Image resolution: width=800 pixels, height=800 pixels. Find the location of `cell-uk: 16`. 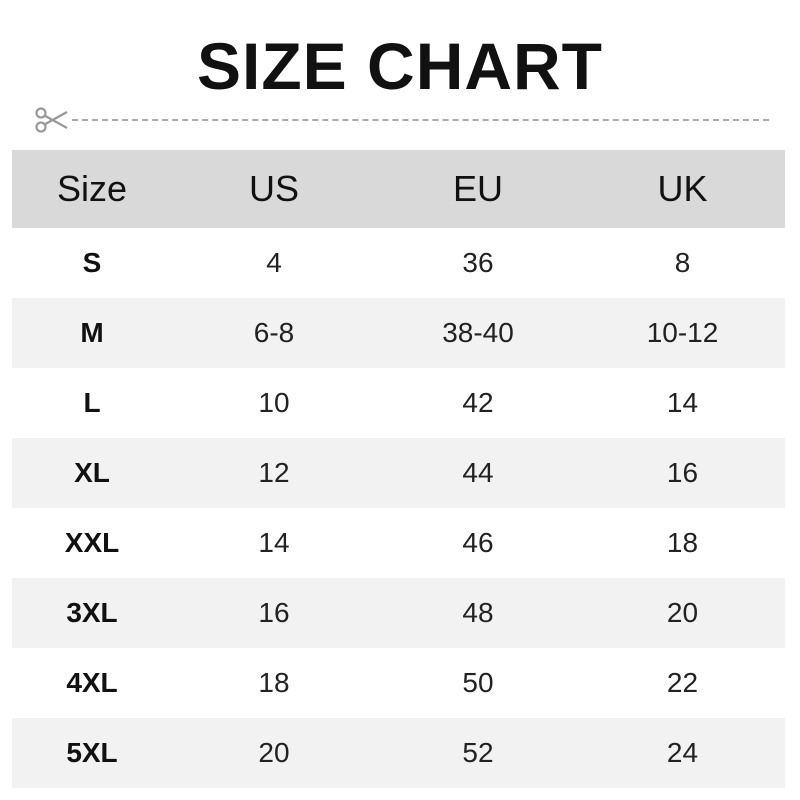

cell-uk: 16 is located at coordinates (682, 473).